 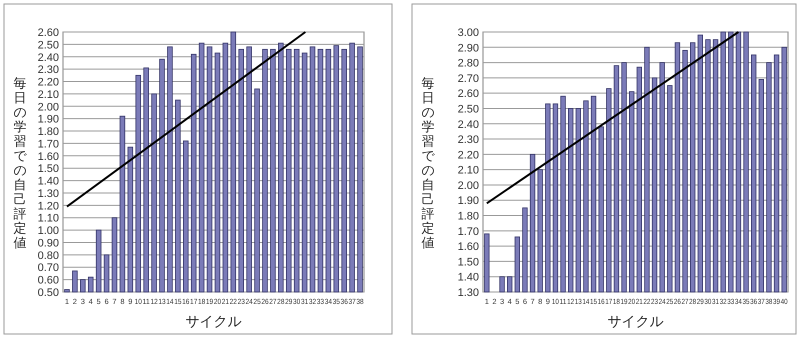 I want to click on y-tick-label: 1.10, so click(x=48, y=218).